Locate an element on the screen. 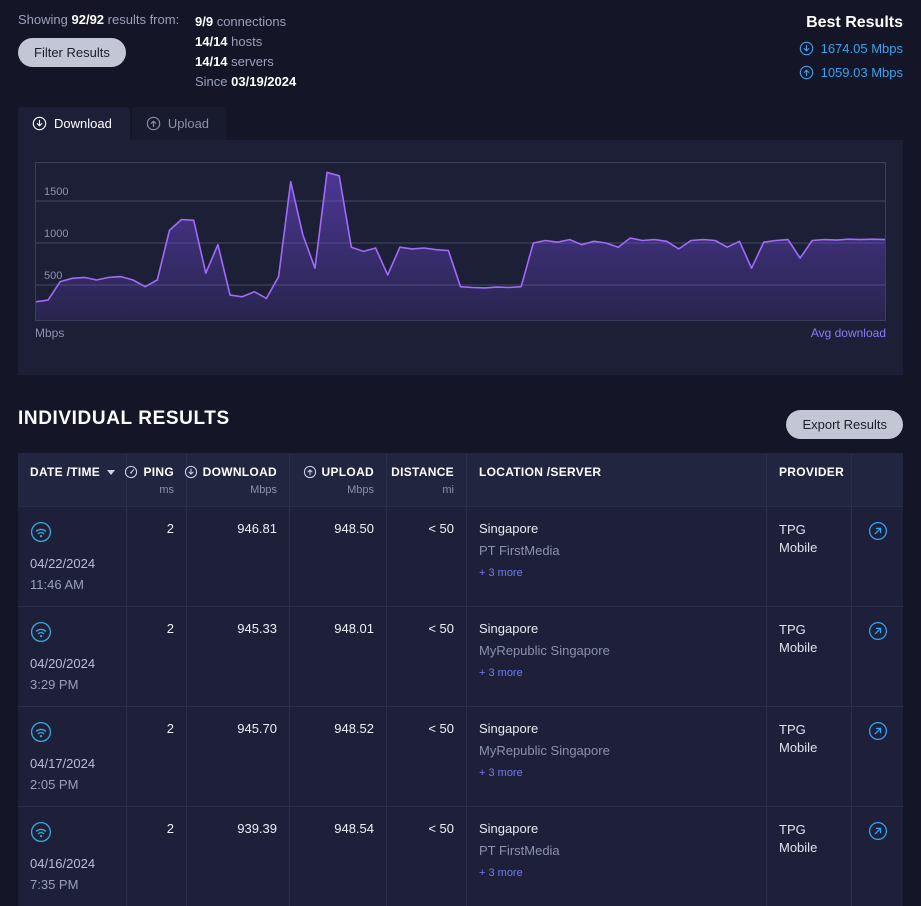 The width and height of the screenshot is (921, 906). download-unit: Mbps is located at coordinates (263, 490).